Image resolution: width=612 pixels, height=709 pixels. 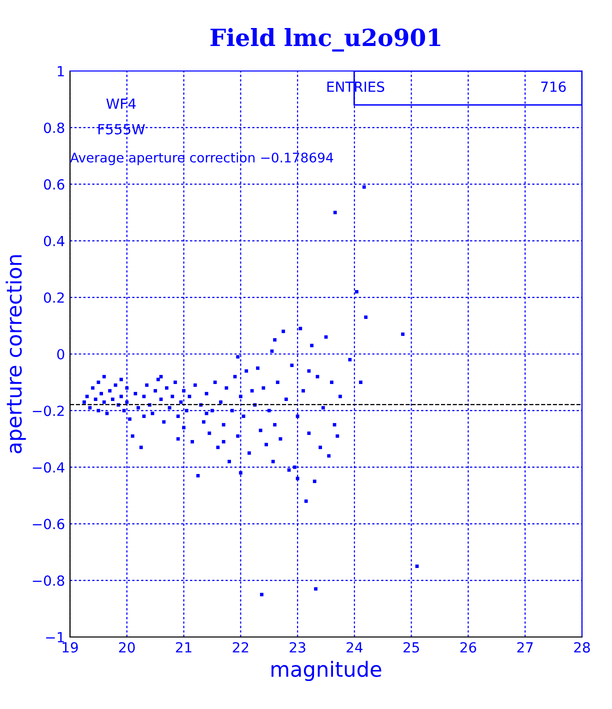 I want to click on x-tick-label: 21, so click(x=184, y=647).